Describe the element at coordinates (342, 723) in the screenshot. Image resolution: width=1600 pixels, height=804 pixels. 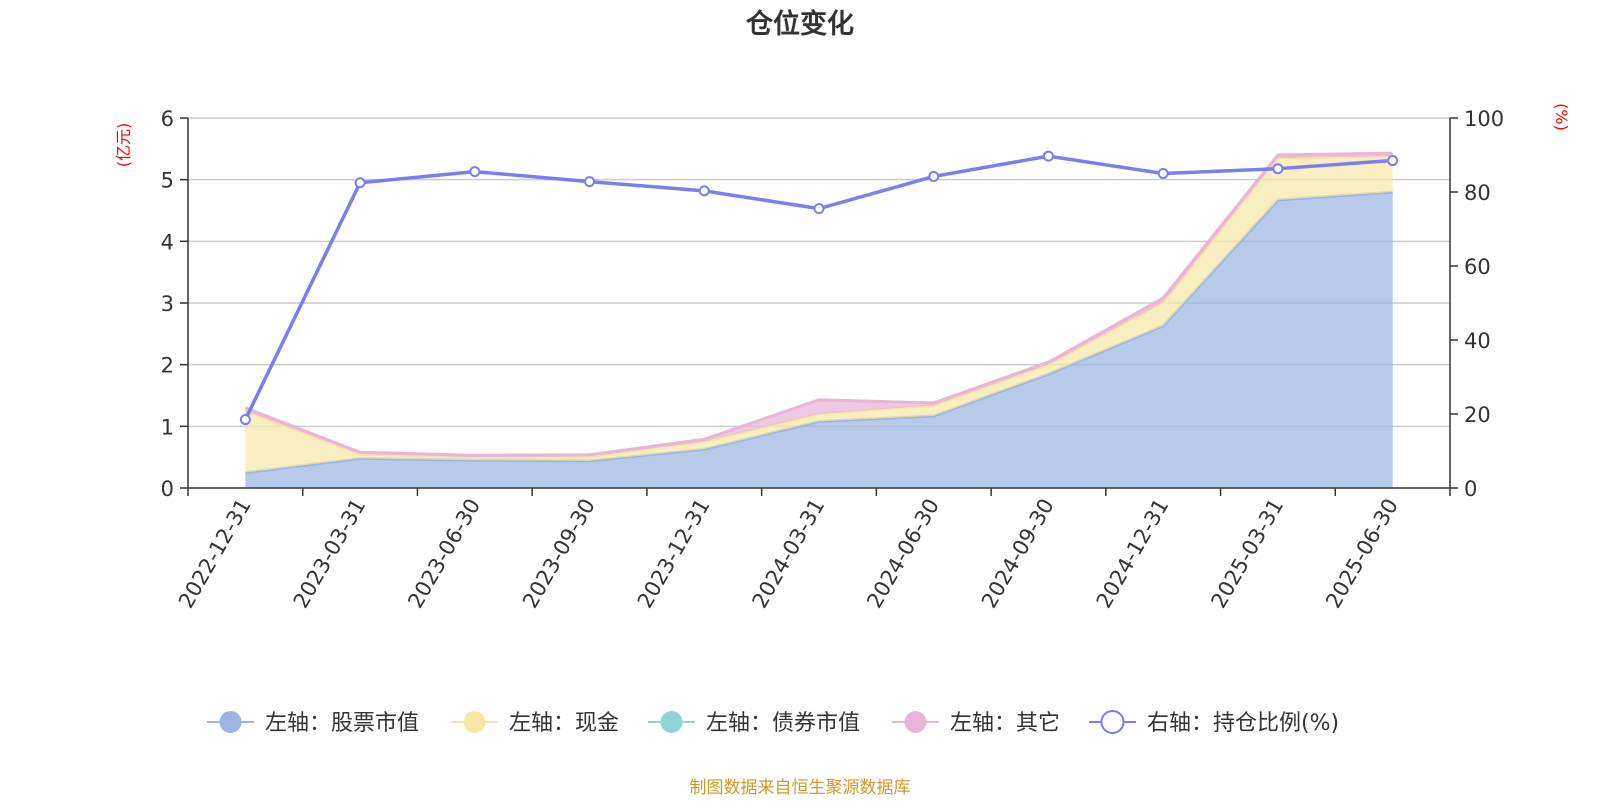
I see `legend-label: 左轴：股票市值` at that location.